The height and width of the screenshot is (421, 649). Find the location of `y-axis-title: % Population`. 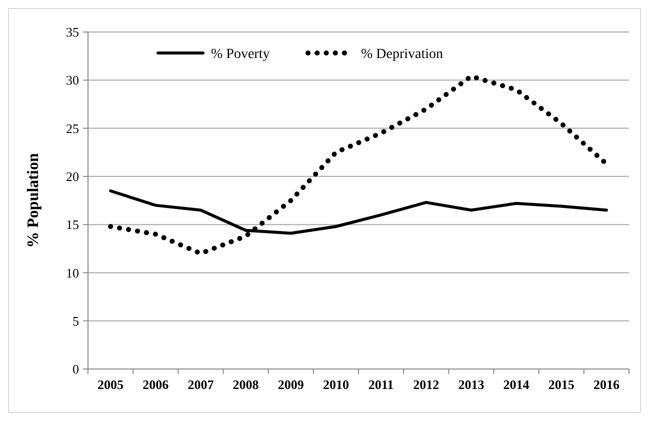

y-axis-title: % Population is located at coordinates (33, 200).